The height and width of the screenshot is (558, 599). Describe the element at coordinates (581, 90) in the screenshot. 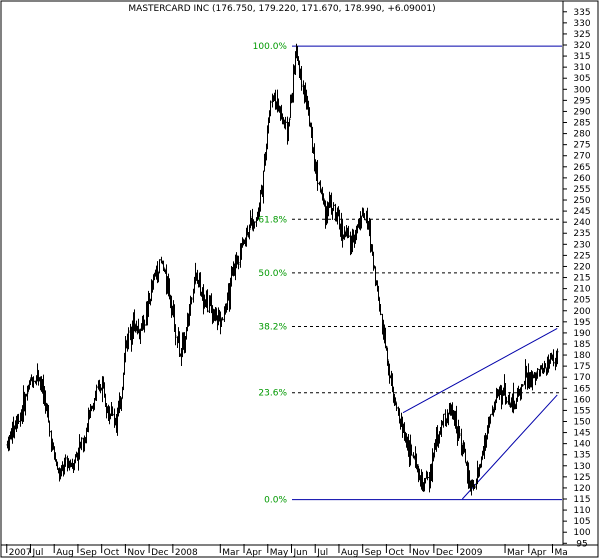

I see `y-tick-label: 300` at that location.